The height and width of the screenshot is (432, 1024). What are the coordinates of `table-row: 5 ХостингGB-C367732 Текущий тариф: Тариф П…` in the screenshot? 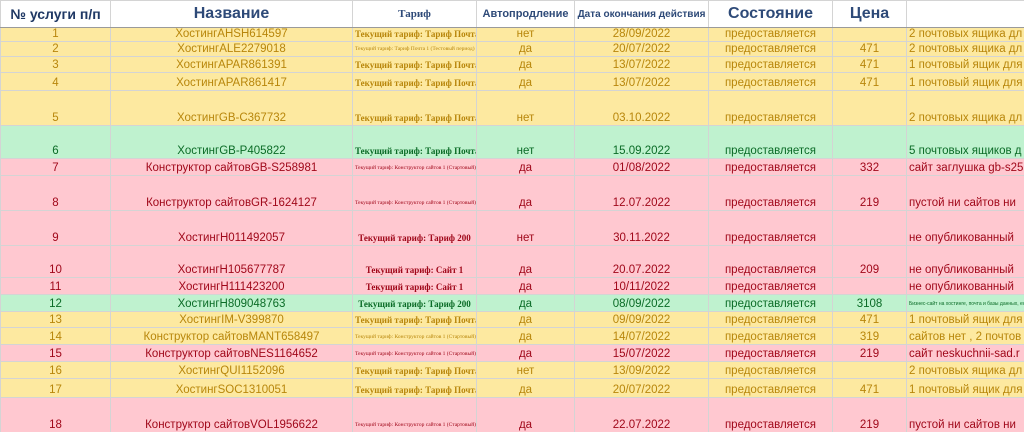 It's located at (512, 108).